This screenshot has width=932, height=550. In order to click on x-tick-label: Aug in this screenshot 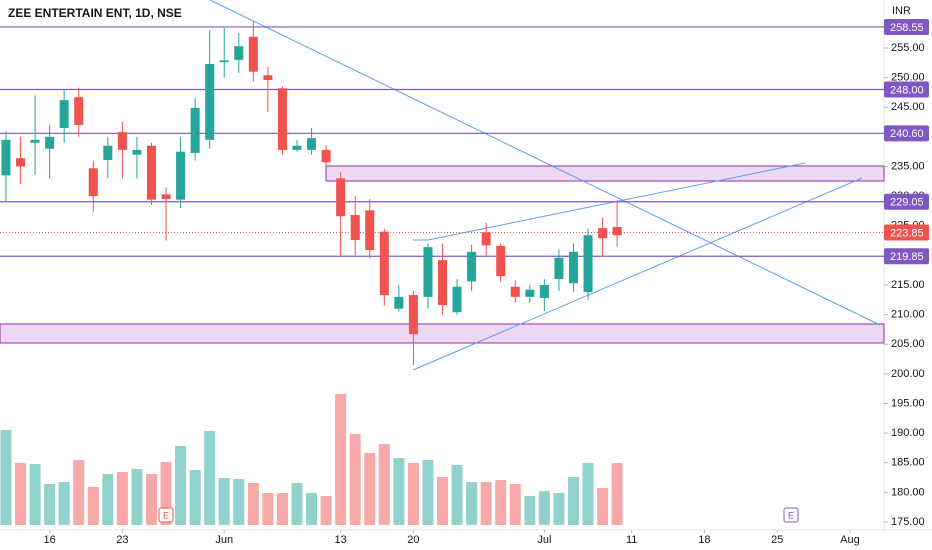, I will do `click(850, 540)`.